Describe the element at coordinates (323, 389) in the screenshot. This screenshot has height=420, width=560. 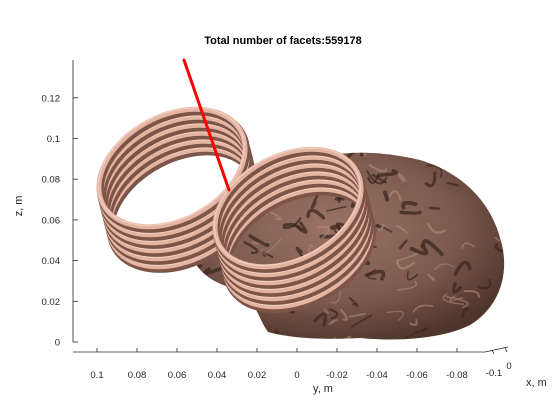
I see `y-axis-label: y, m` at that location.